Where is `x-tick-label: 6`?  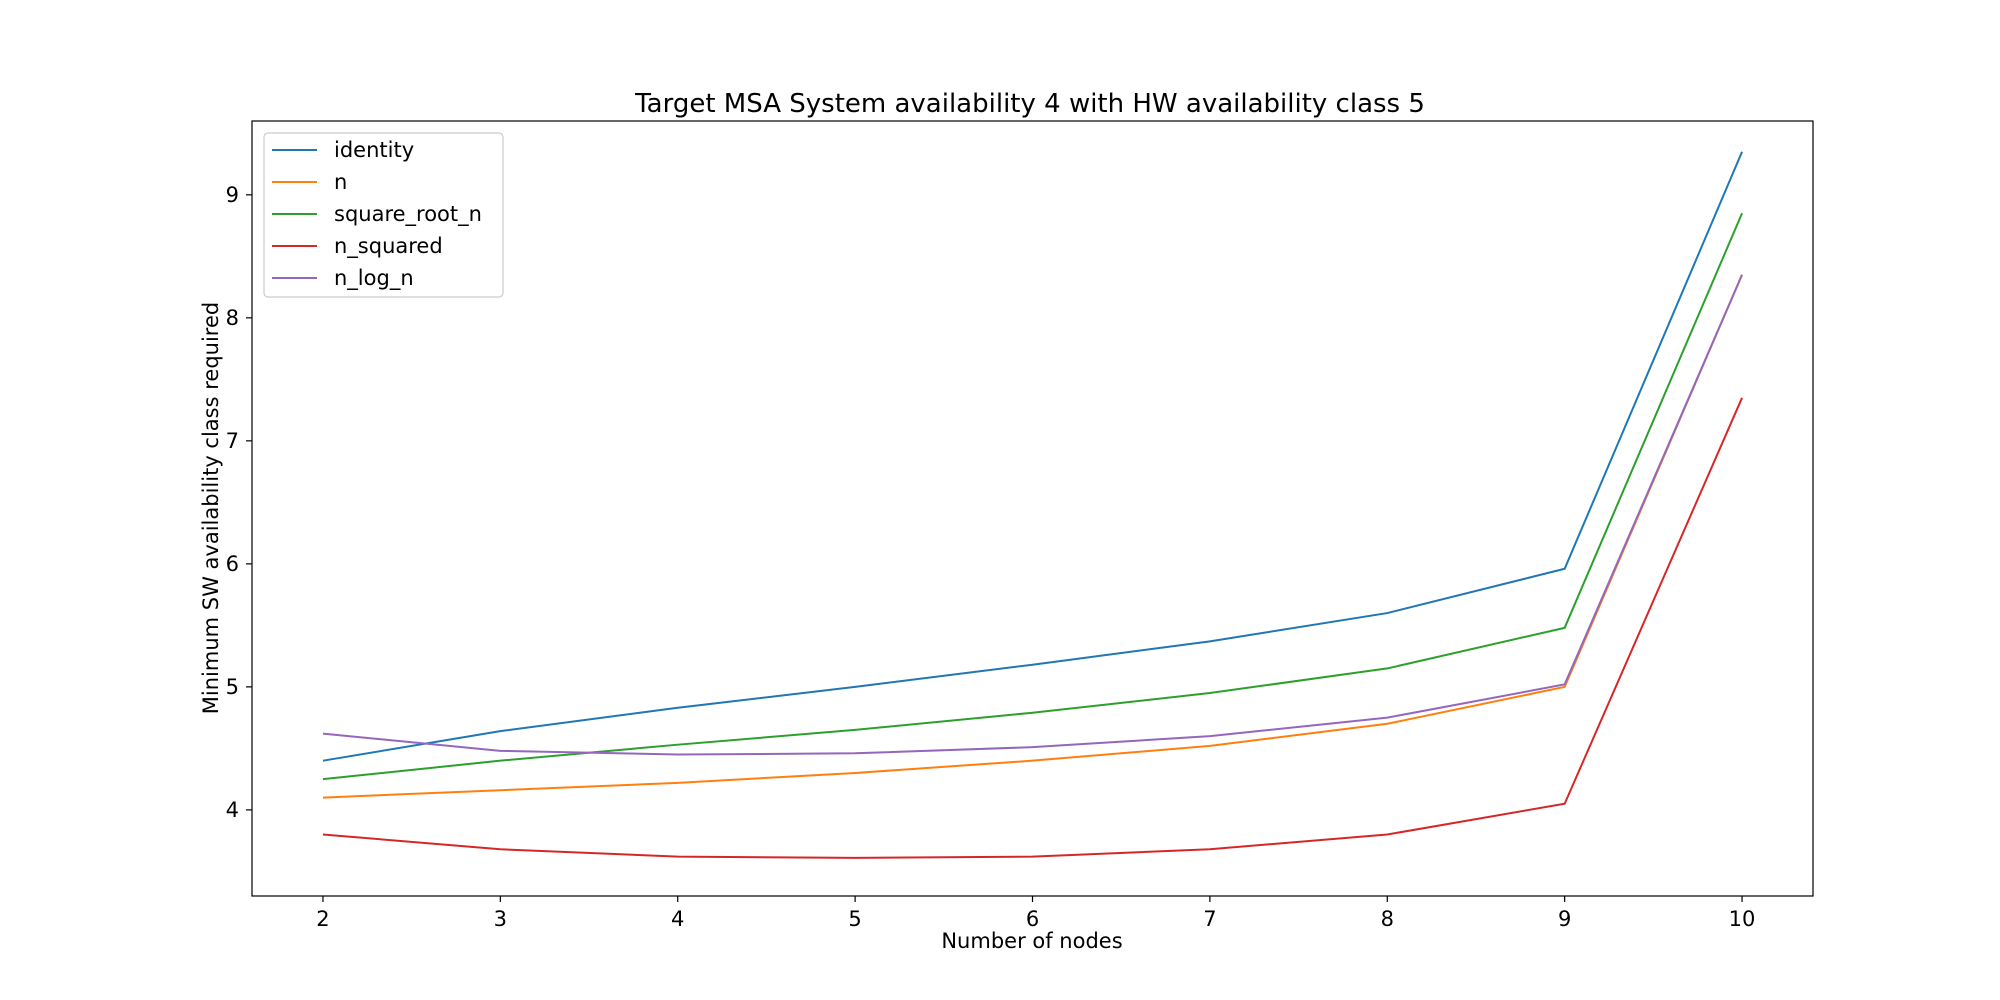 x-tick-label: 6 is located at coordinates (1032, 919).